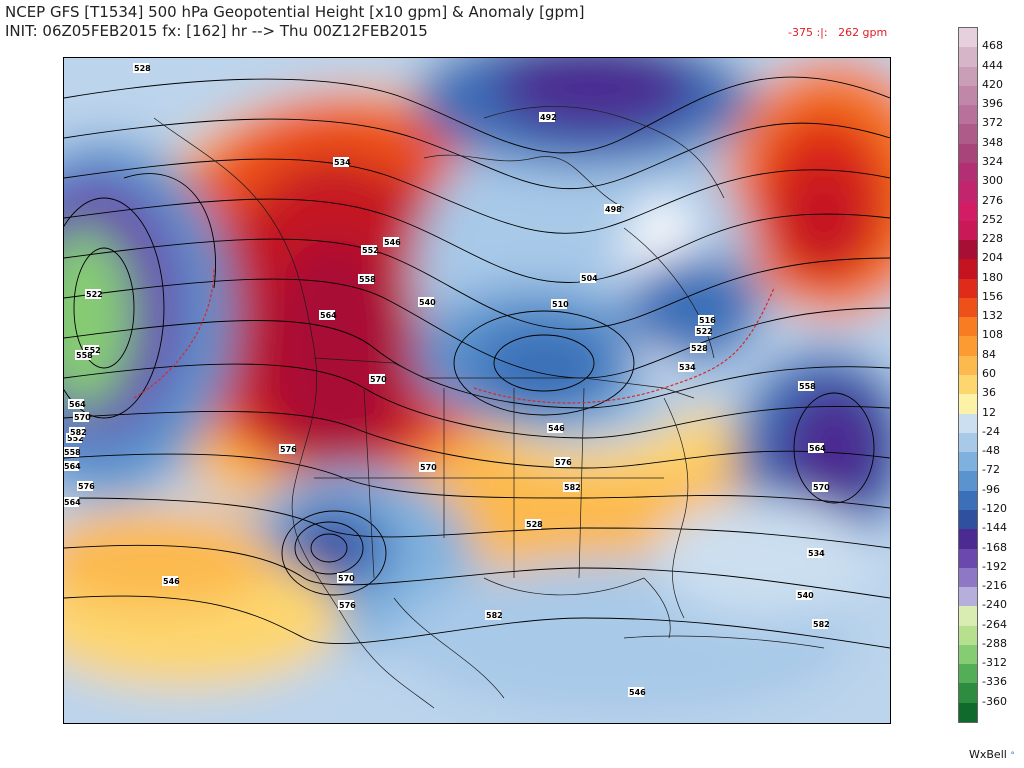  Describe the element at coordinates (992, 754) in the screenshot. I see `wxbell-logo: WxBell °` at that location.